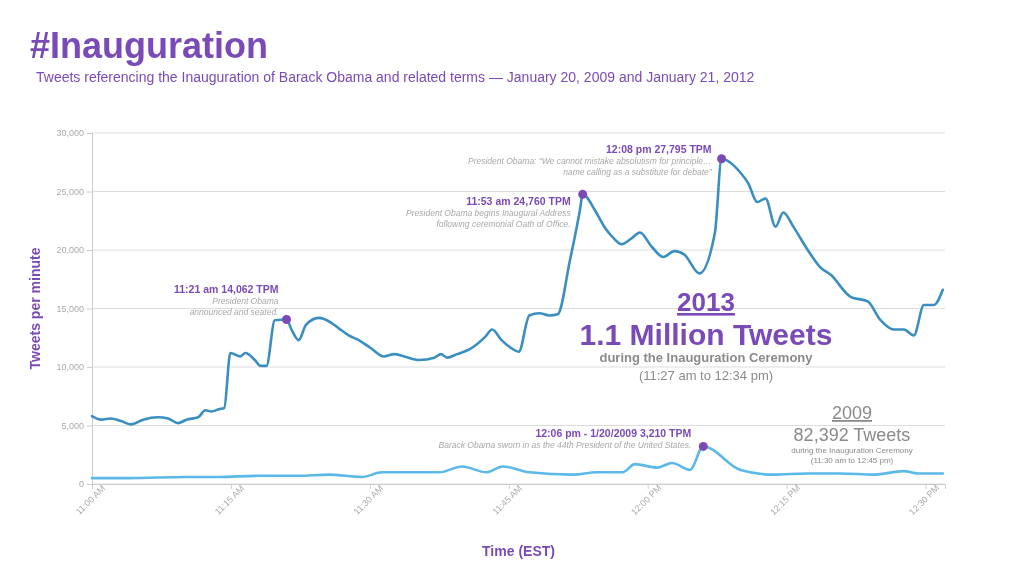 The height and width of the screenshot is (574, 1012). What do you see at coordinates (70, 367) in the screenshot?
I see `y-tick-label: 10,000` at bounding box center [70, 367].